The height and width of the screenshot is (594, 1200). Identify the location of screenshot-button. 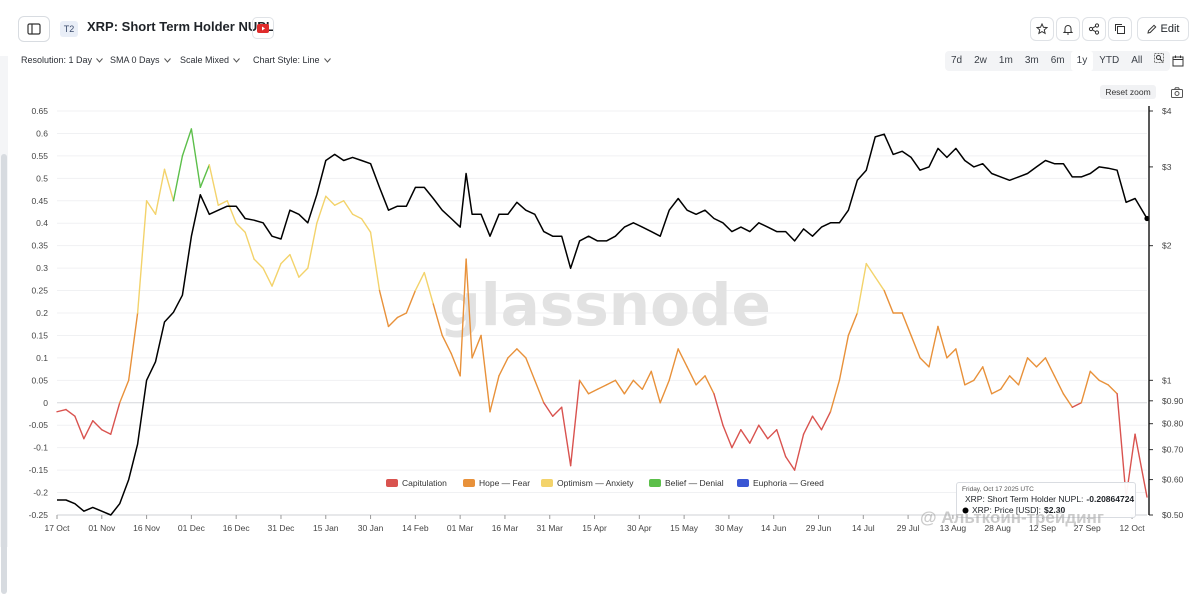
(1178, 92).